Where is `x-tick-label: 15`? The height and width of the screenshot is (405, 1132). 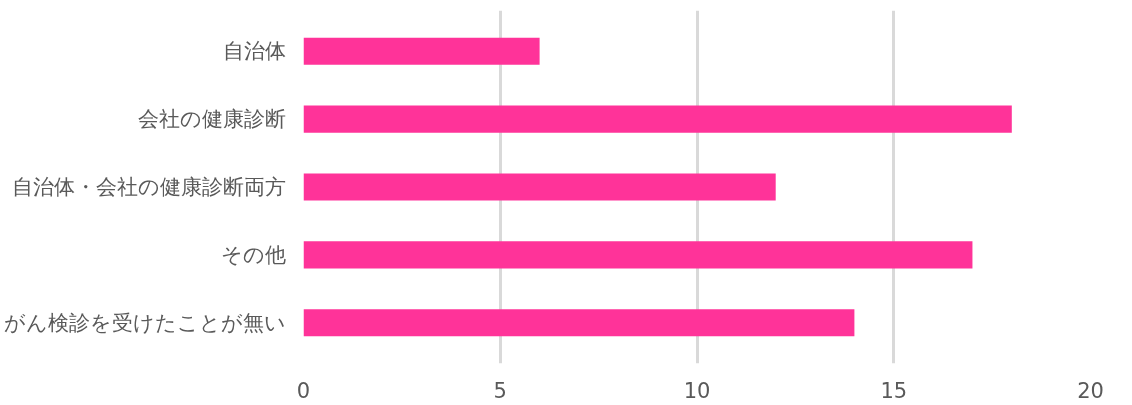 x-tick-label: 15 is located at coordinates (894, 390).